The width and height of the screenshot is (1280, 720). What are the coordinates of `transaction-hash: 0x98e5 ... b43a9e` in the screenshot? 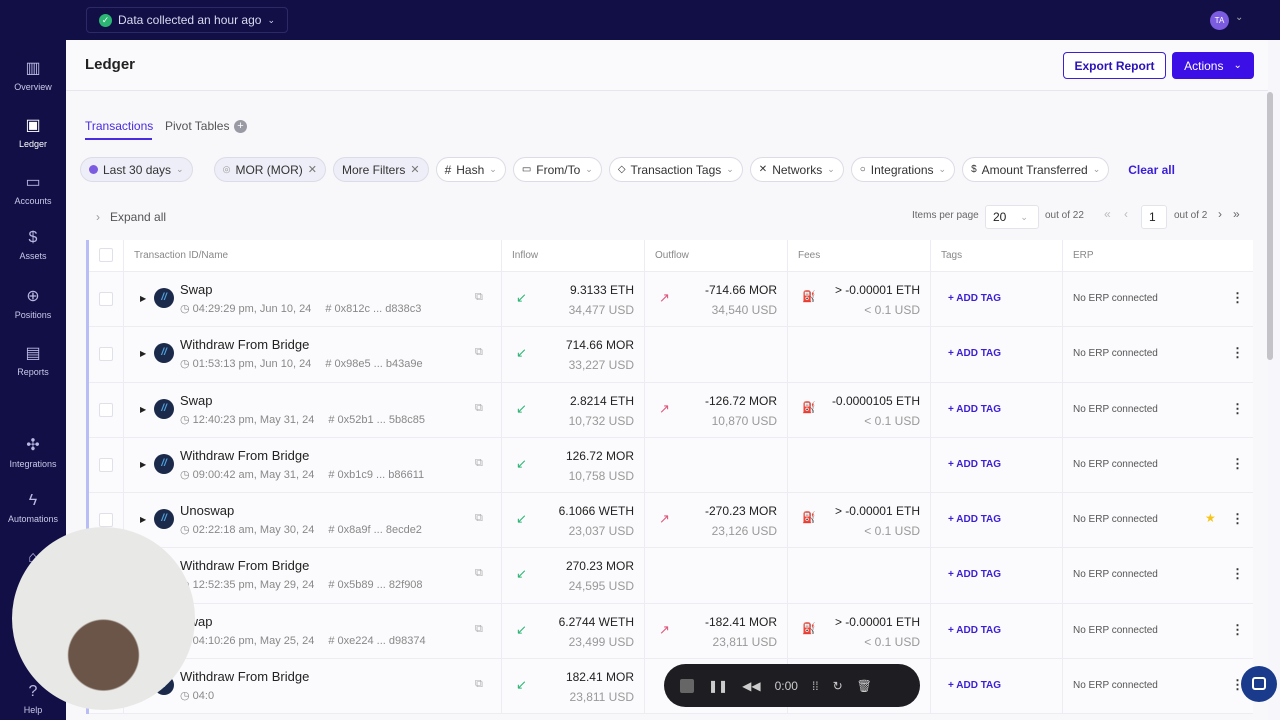 It's located at (378, 364).